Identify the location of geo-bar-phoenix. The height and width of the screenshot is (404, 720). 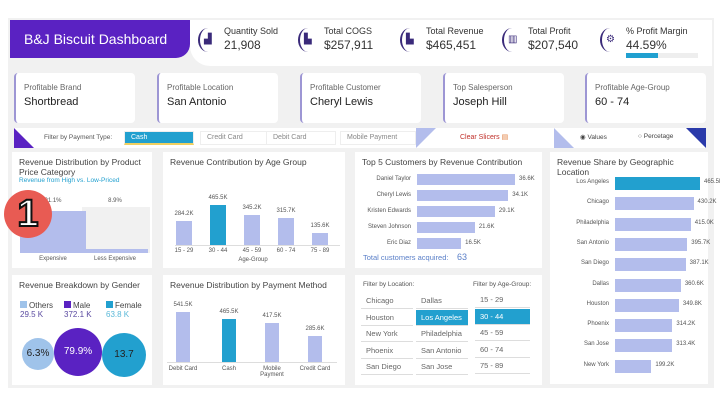
(644, 326).